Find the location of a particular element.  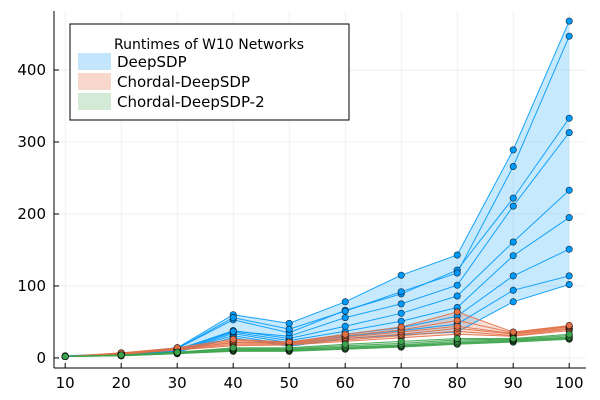

legend-label: Chordal-DeepSDP is located at coordinates (183, 82).